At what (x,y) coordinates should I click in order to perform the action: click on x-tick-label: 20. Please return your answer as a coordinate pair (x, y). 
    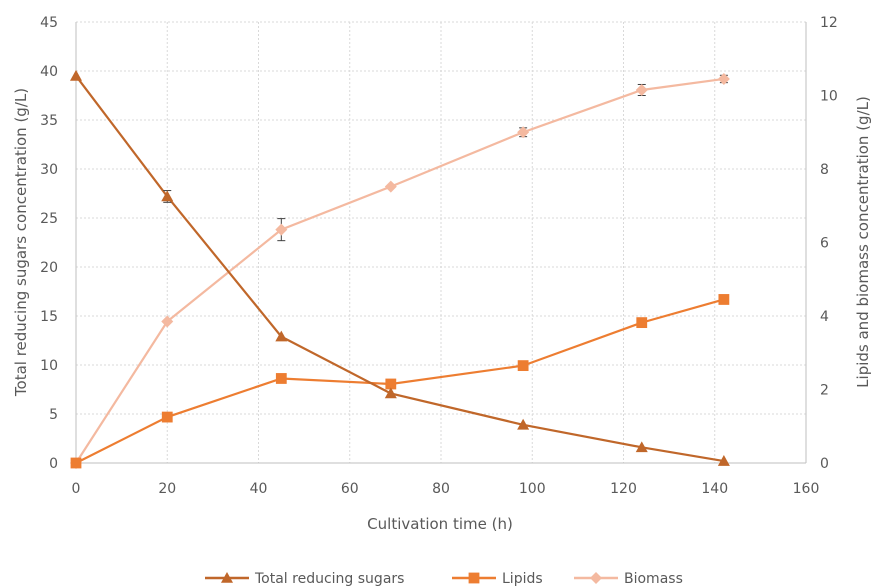
    Looking at the image, I should click on (167, 489).